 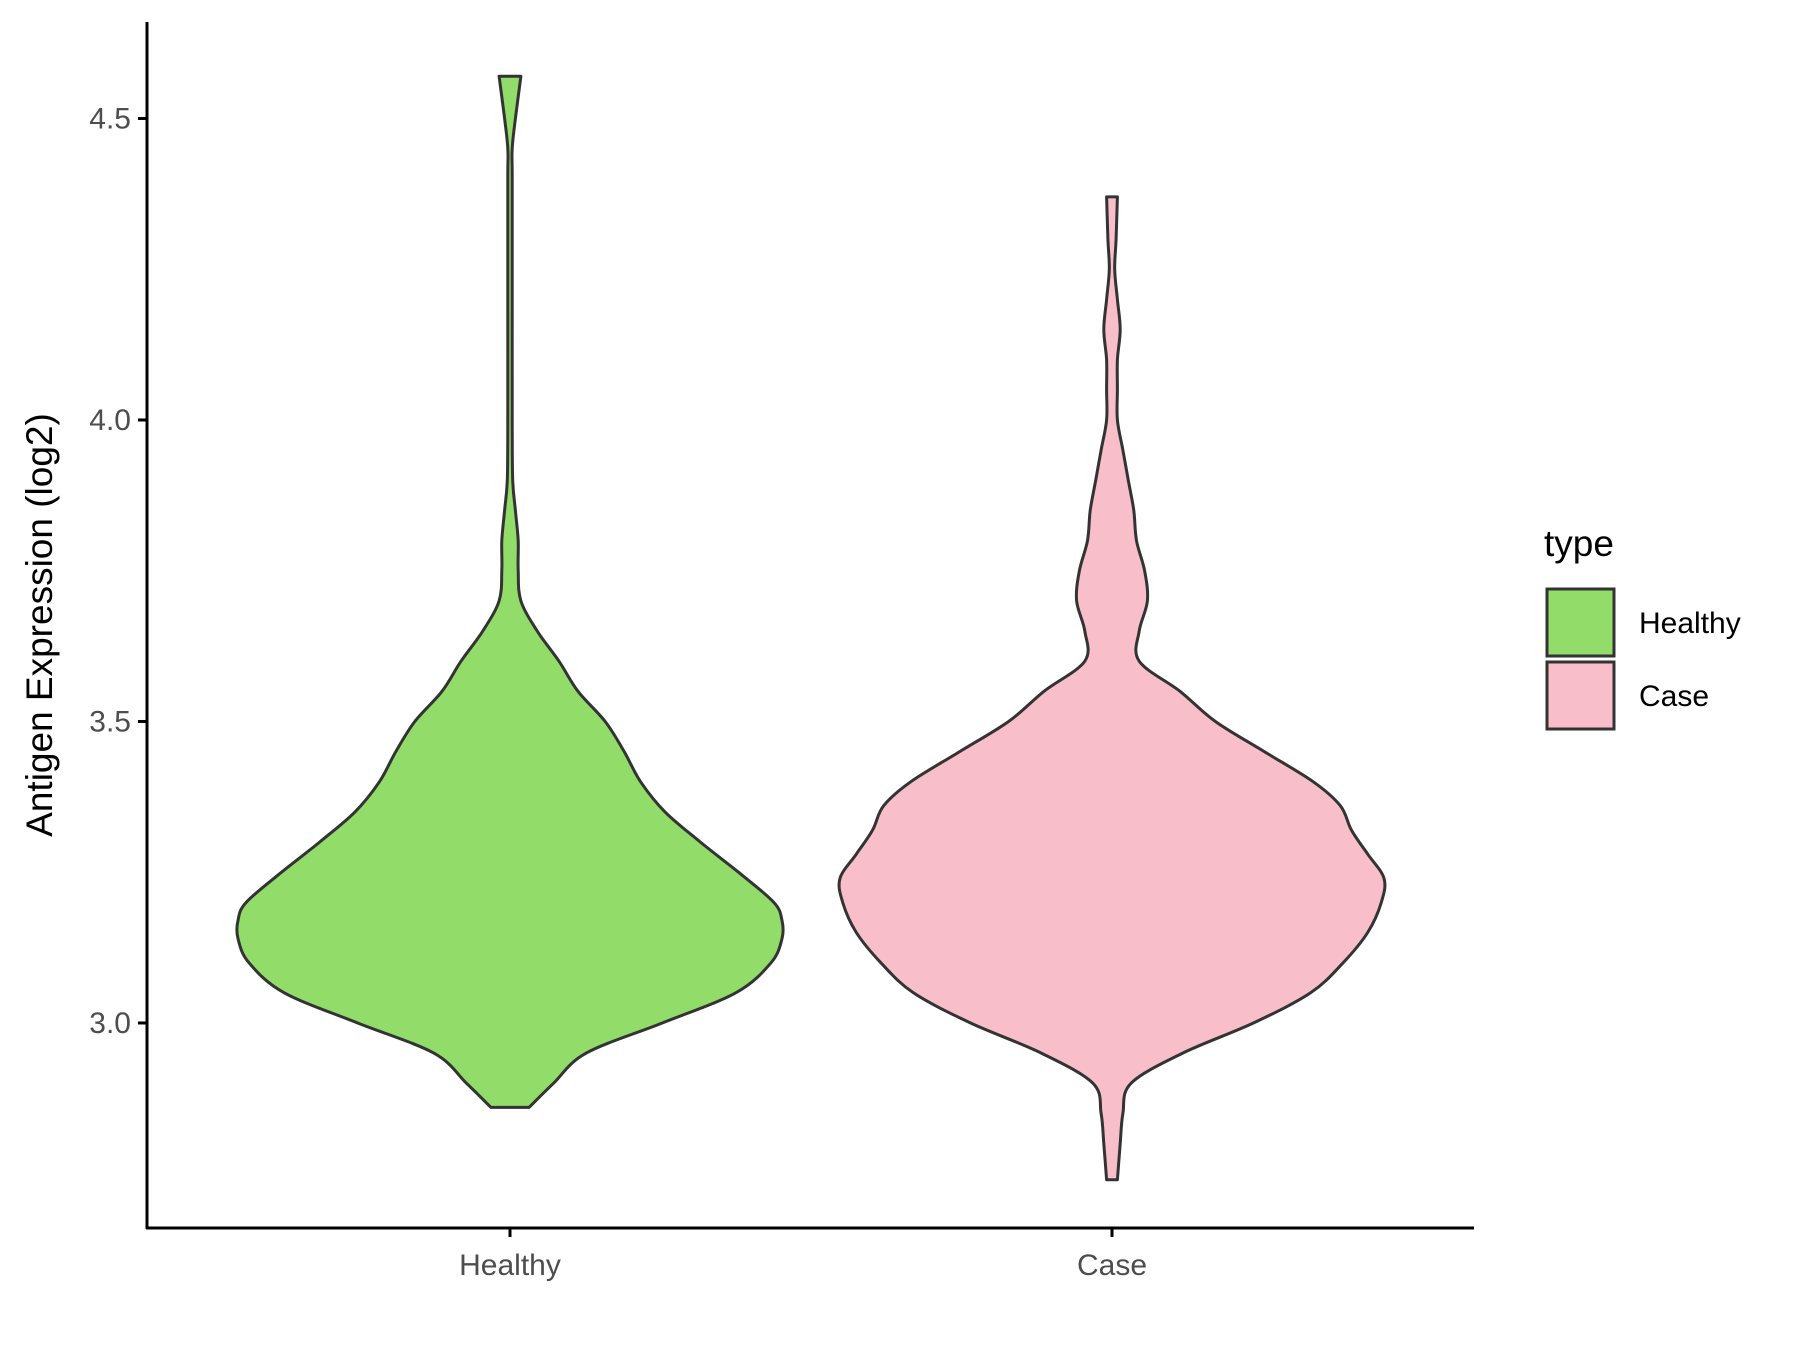 I want to click on legend: type Healthy Case, so click(x=1642, y=627).